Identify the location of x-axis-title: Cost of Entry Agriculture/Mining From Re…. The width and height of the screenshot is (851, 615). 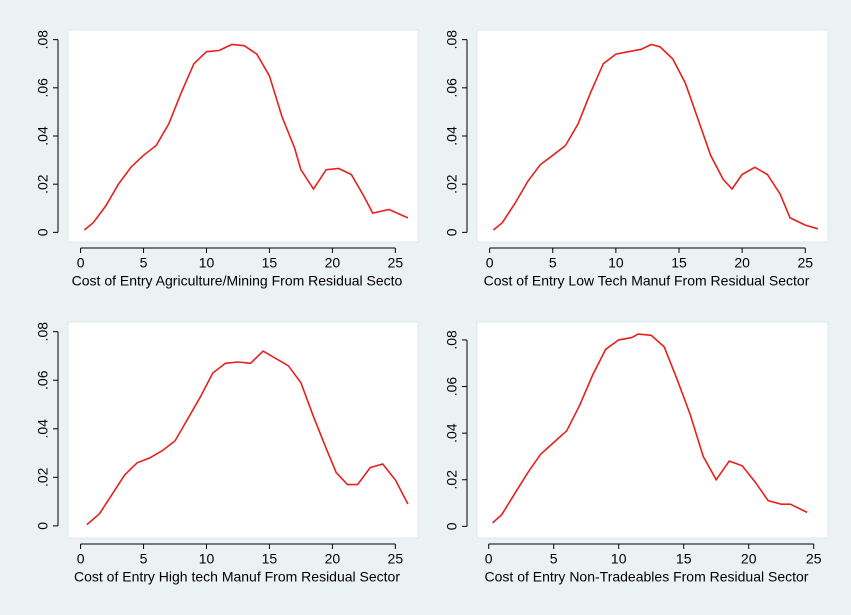
(237, 281).